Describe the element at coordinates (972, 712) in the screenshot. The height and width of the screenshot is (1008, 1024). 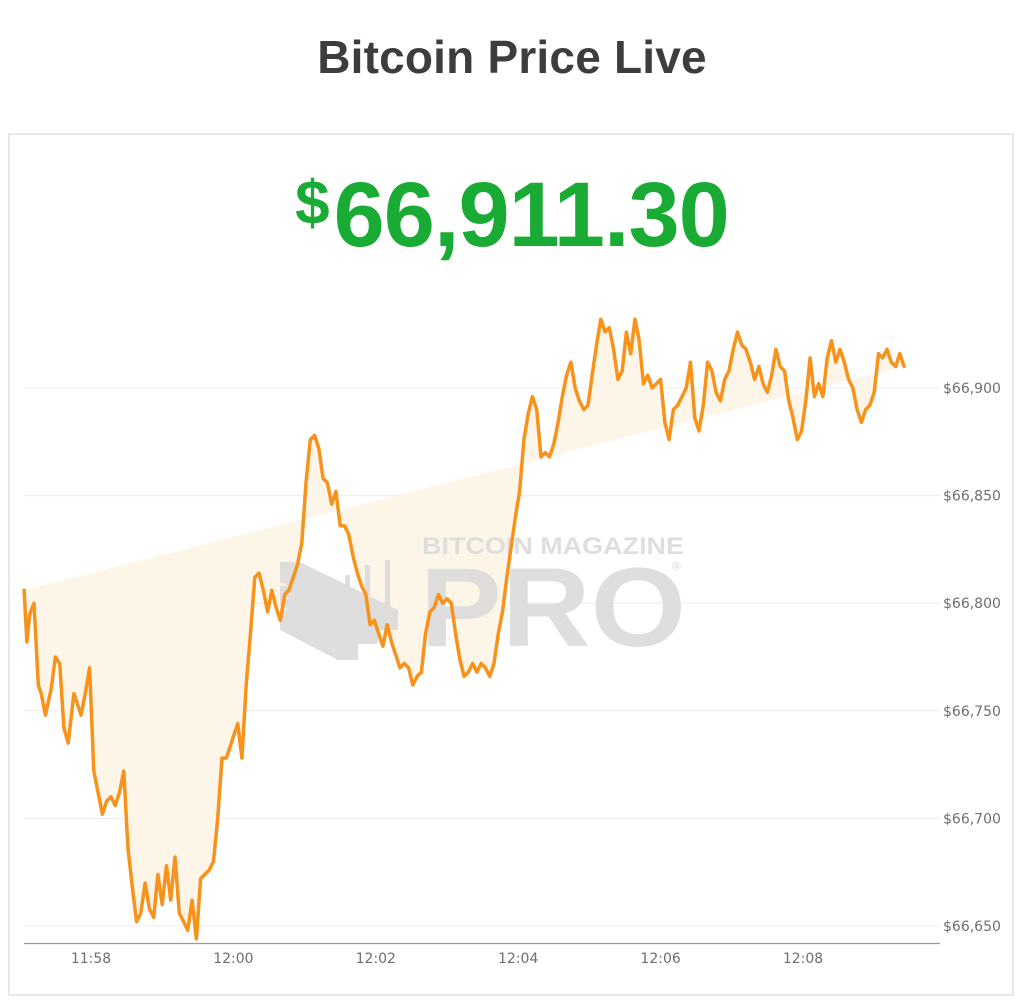
I see `y-tick-label: $66,750` at that location.